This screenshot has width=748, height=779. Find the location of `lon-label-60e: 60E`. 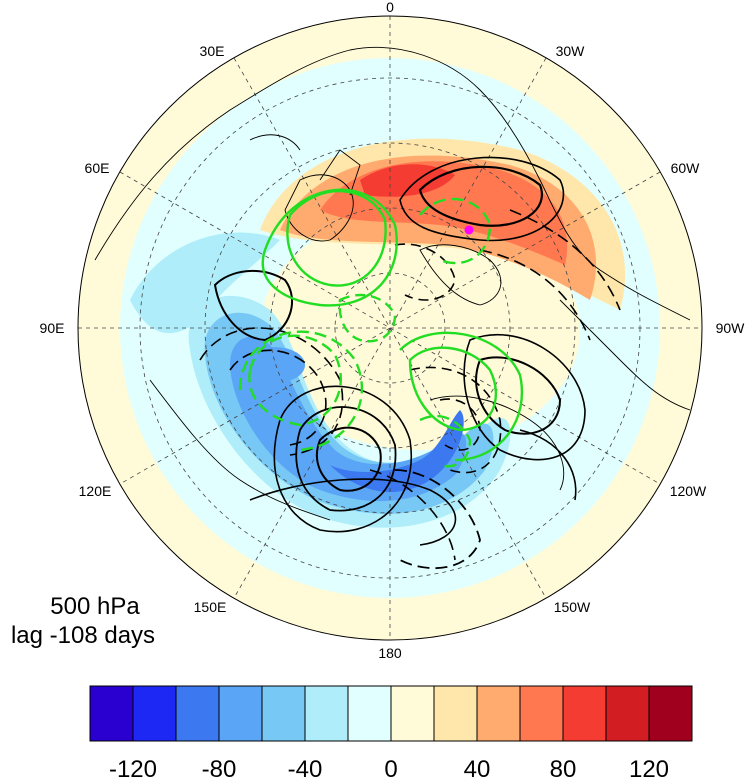

lon-label-60e: 60E is located at coordinates (97, 168).